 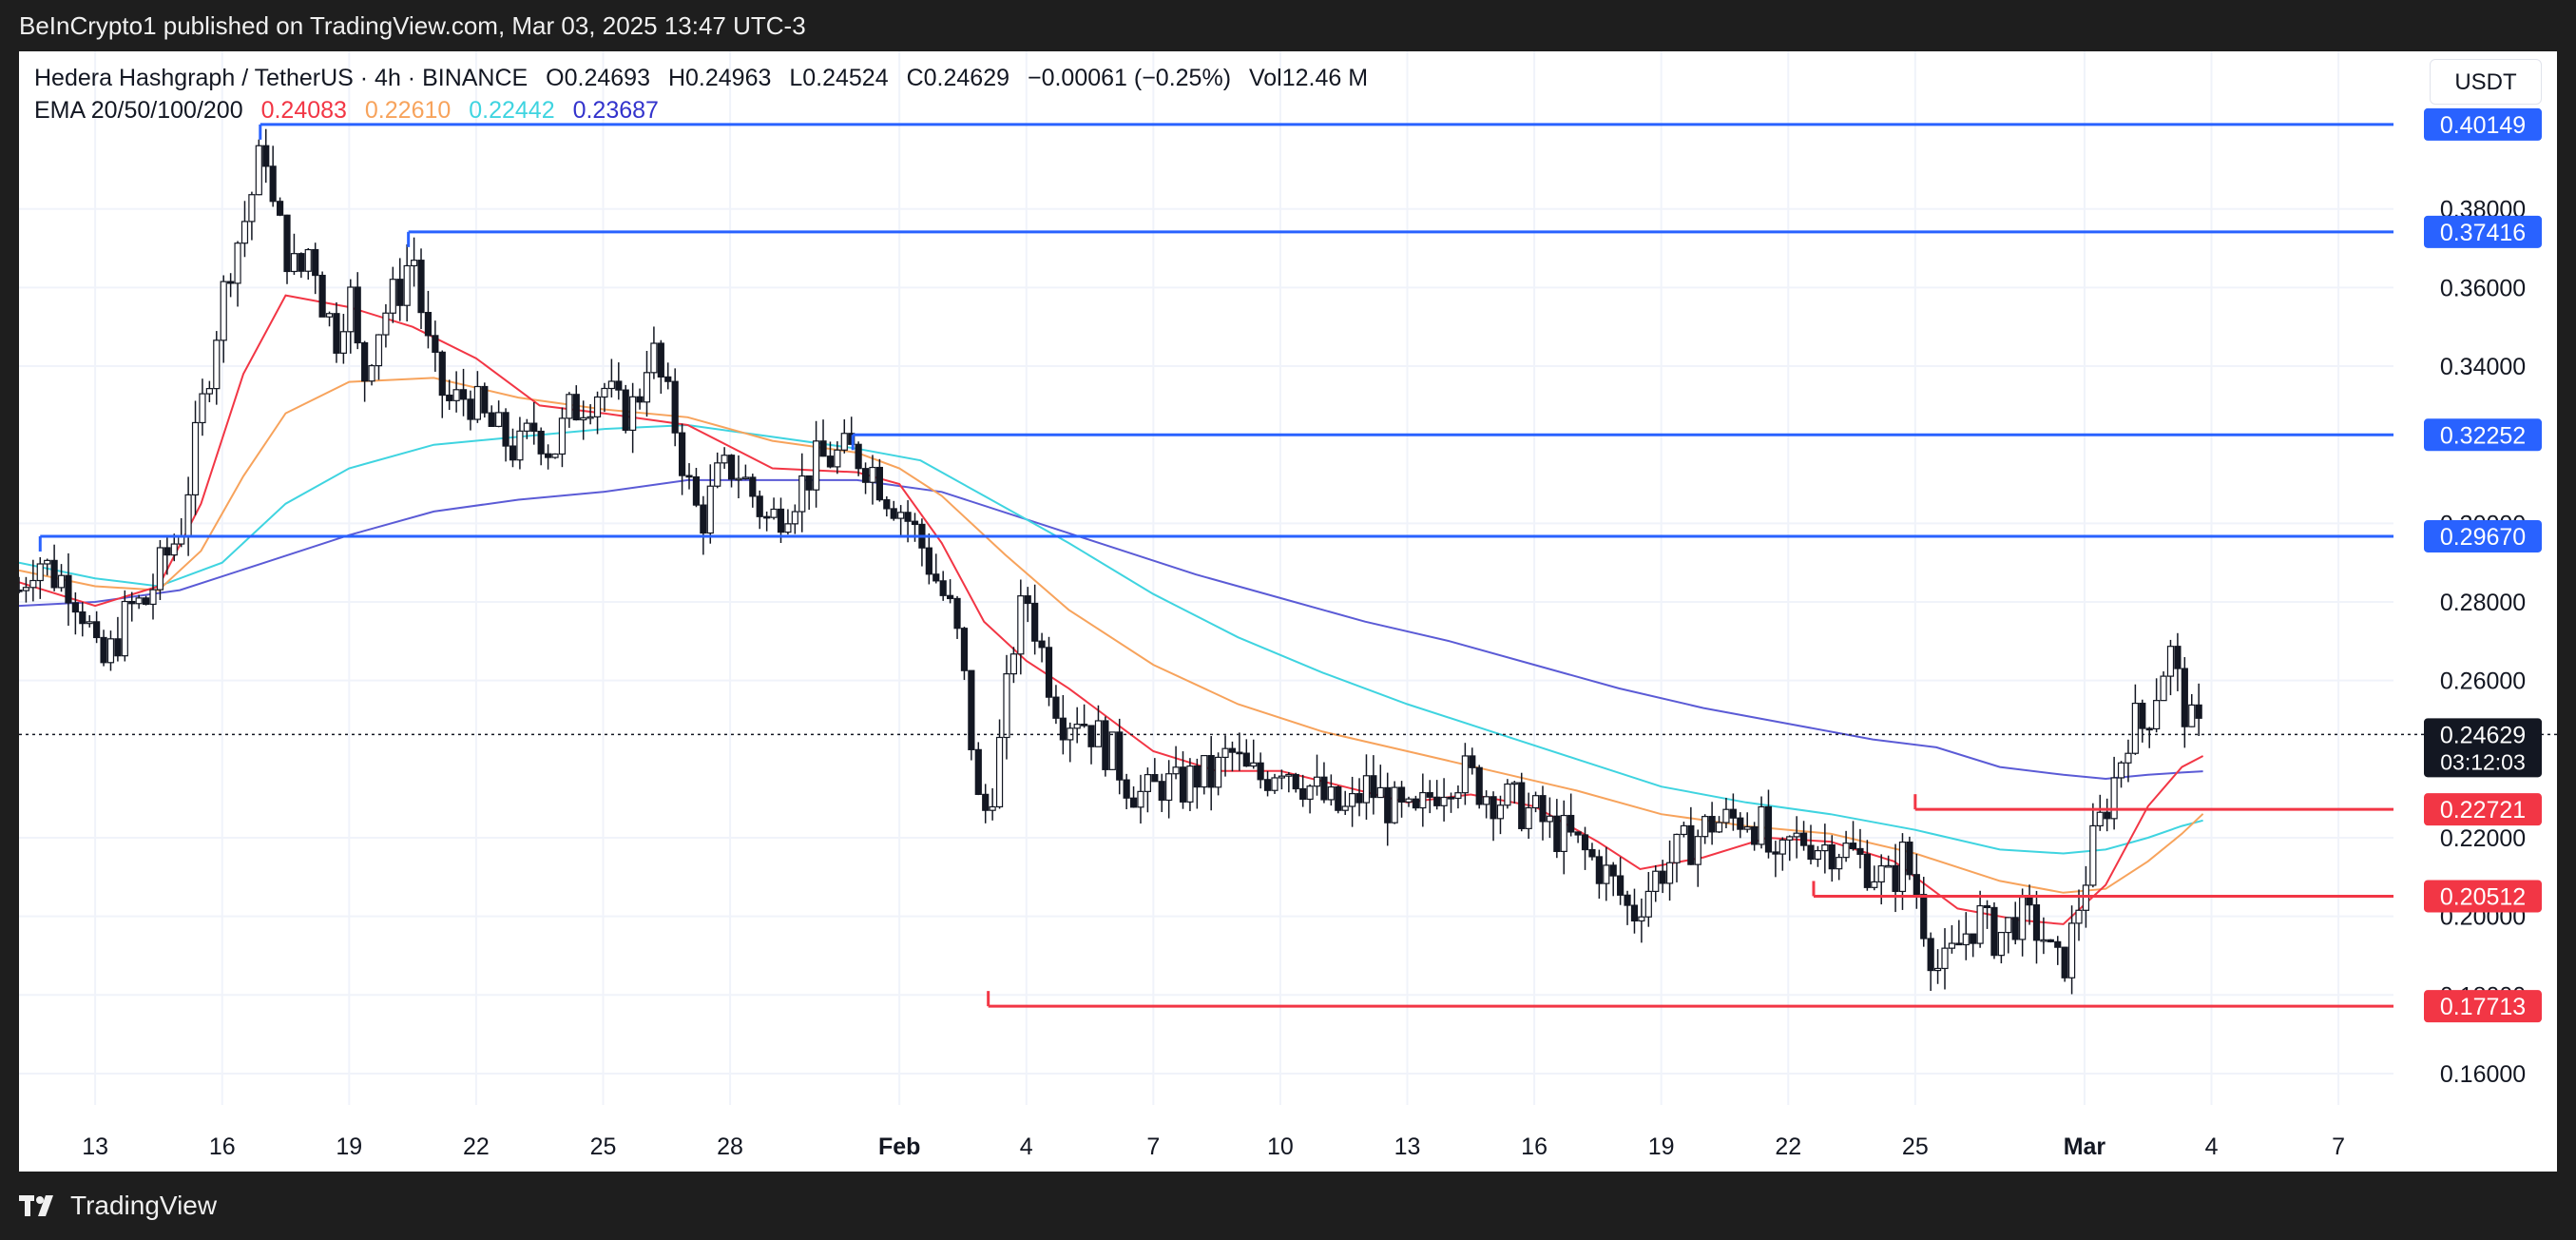 I want to click on x-tick-label: 16, so click(x=1535, y=1146).